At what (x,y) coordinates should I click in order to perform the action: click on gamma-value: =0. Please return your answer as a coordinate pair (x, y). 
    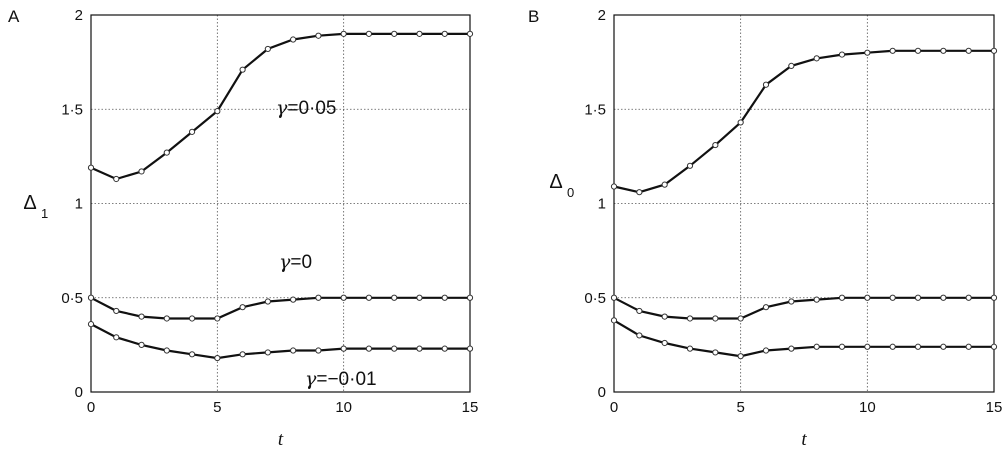
    Looking at the image, I should click on (301, 262).